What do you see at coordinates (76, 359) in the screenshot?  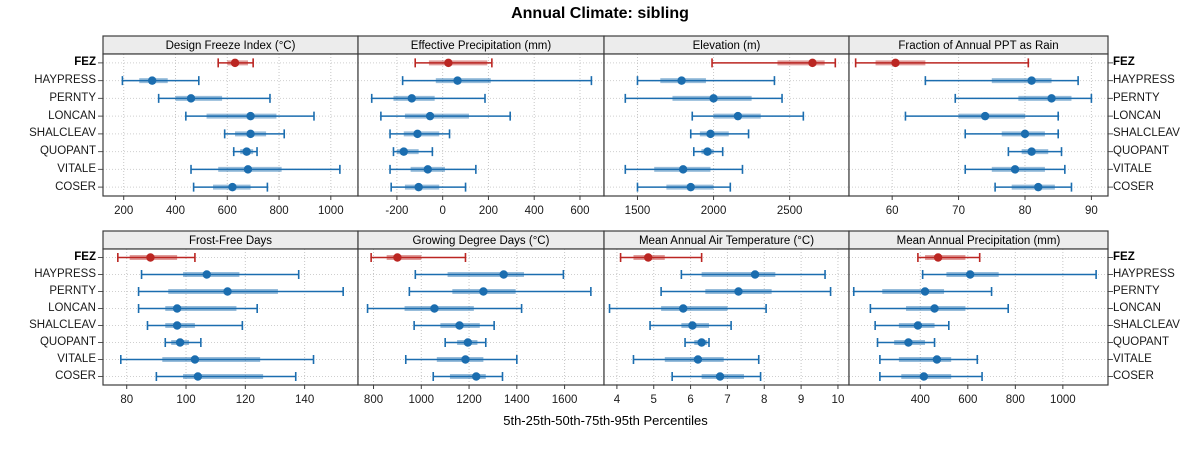 I see `station-label-vitale: VITALE` at bounding box center [76, 359].